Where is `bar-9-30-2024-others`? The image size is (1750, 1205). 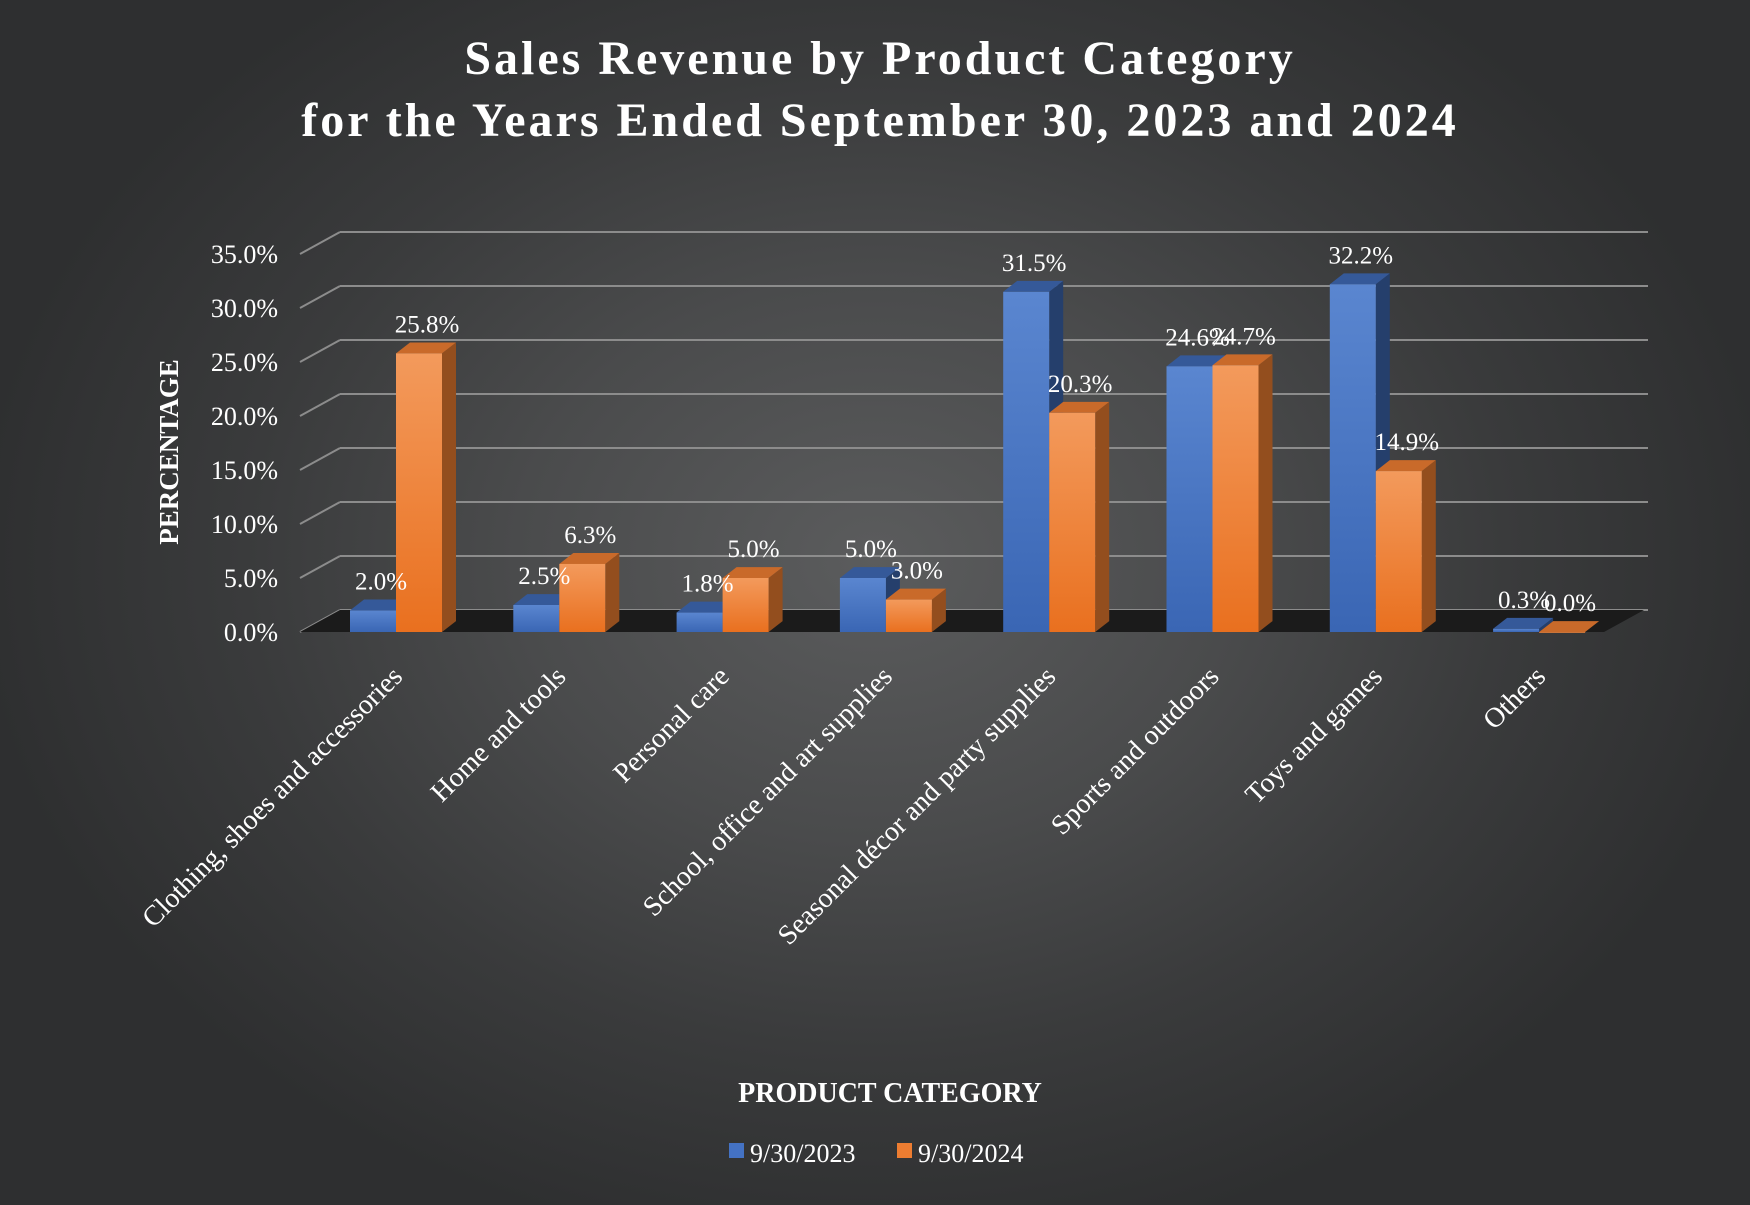
bar-9-30-2024-others is located at coordinates (1569, 627).